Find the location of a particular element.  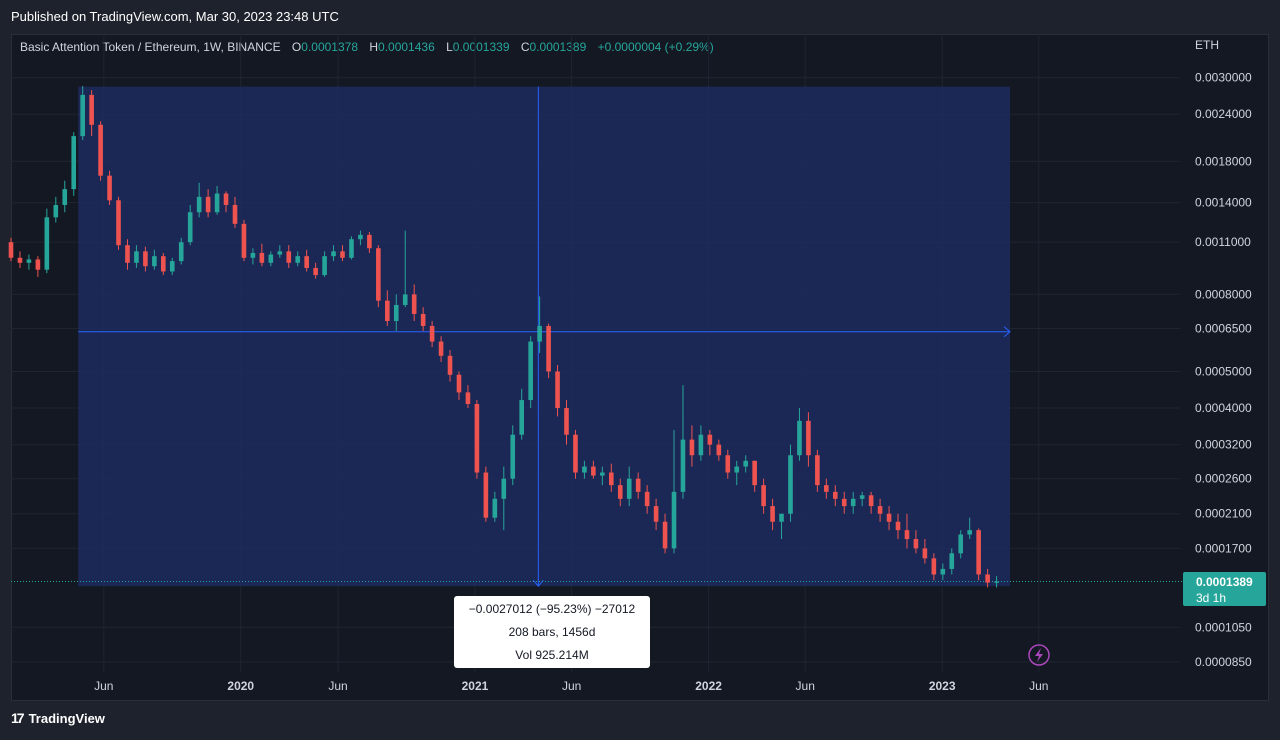

low-value: 0.0001339 is located at coordinates (481, 47).